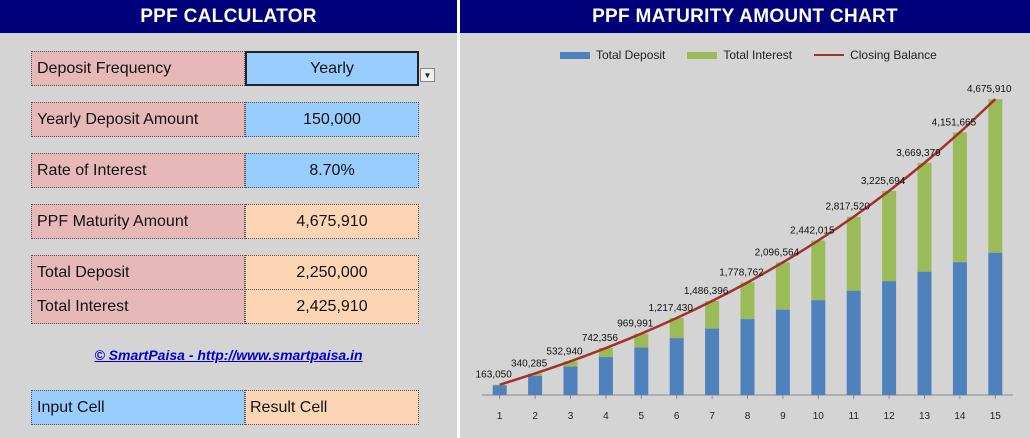 The image size is (1030, 438). What do you see at coordinates (332, 272) in the screenshot?
I see `total-deposit-value: 2,250,000` at bounding box center [332, 272].